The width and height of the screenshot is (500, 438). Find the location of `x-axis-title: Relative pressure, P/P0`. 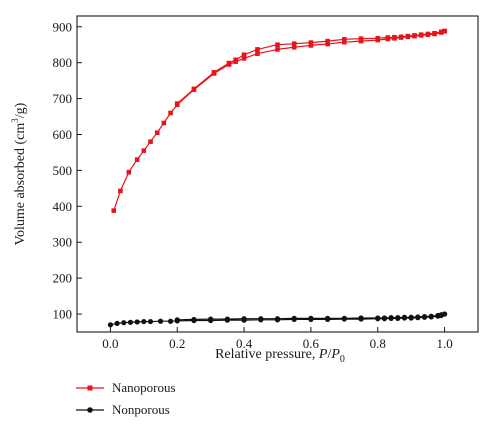

x-axis-title: Relative pressure, P/P0 is located at coordinates (280, 356).